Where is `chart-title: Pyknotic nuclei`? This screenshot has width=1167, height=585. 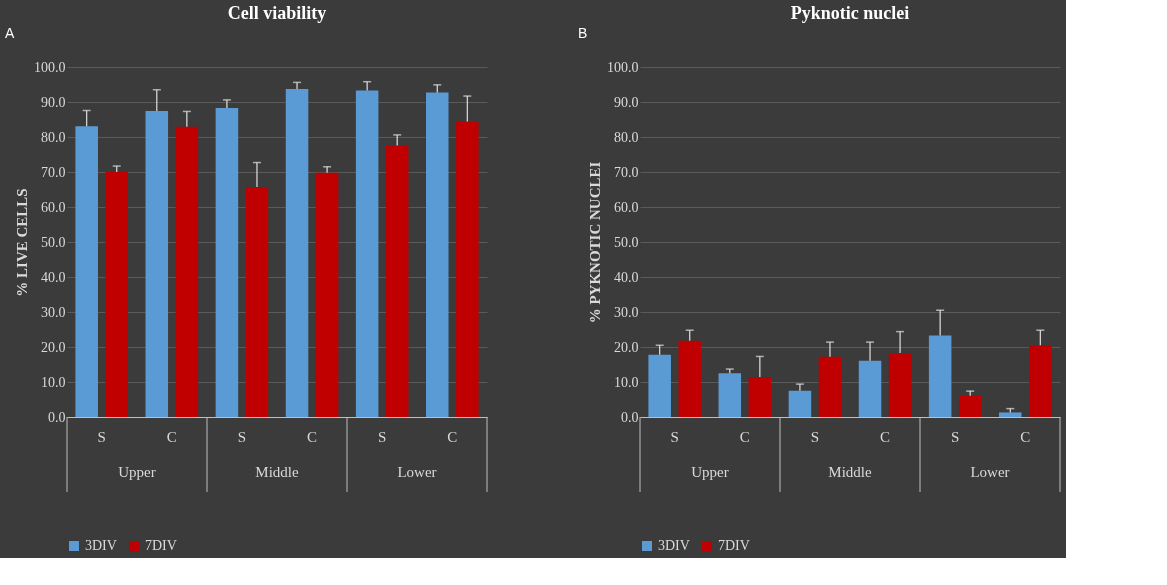
chart-title: Pyknotic nuclei is located at coordinates (850, 13).